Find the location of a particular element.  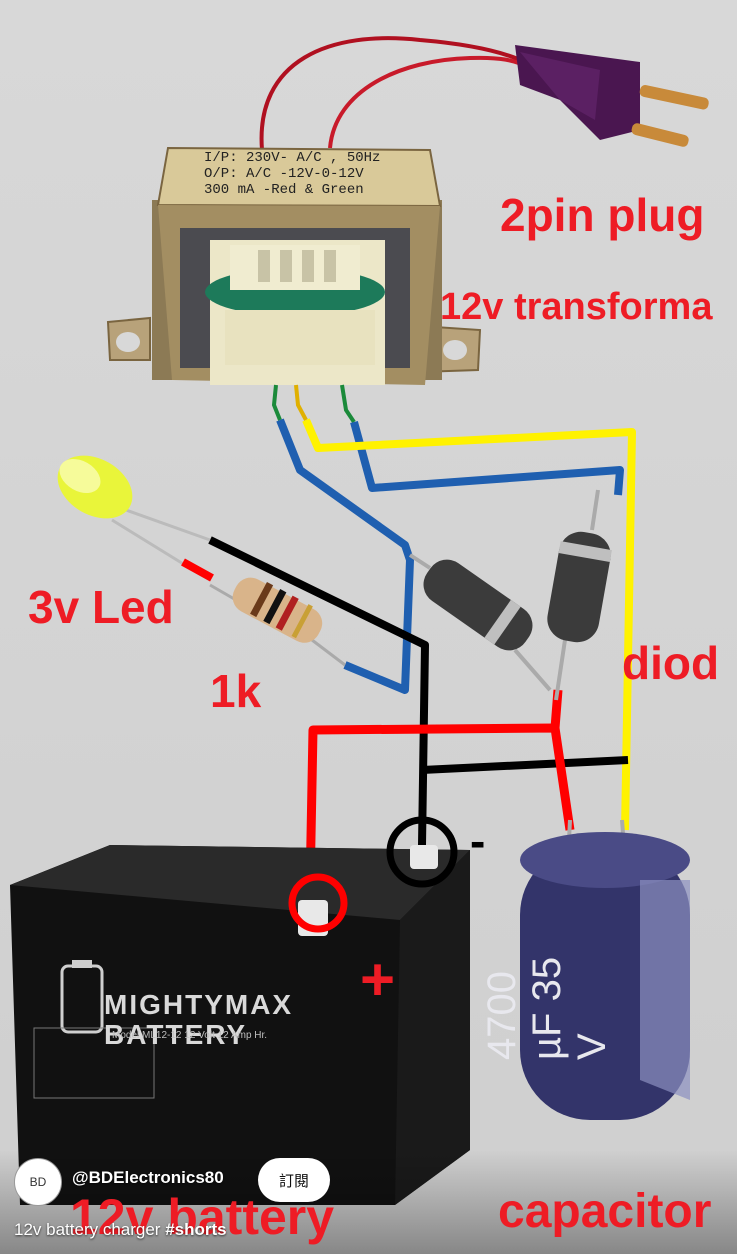

capacitor-icon is located at coordinates (605, 969).